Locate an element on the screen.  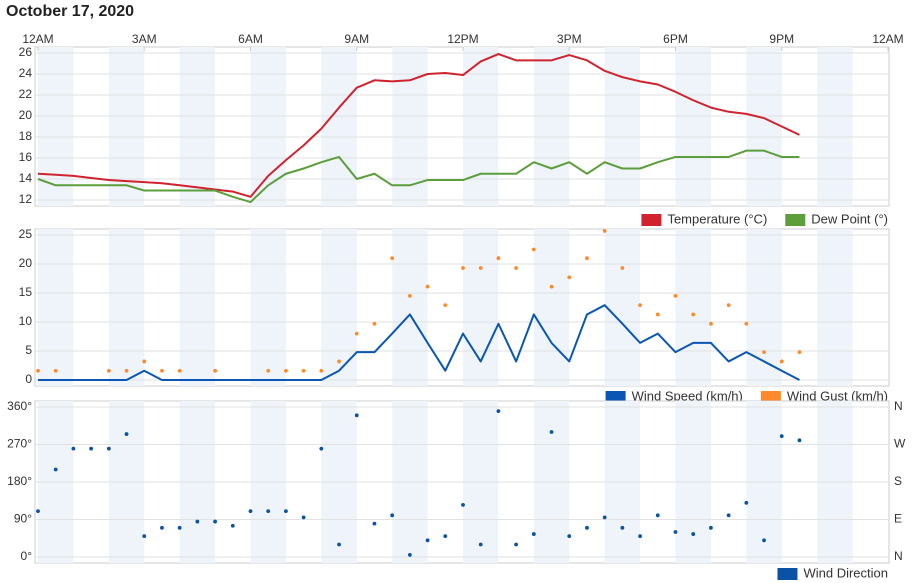
y-tick-label: 18 is located at coordinates (26, 136).